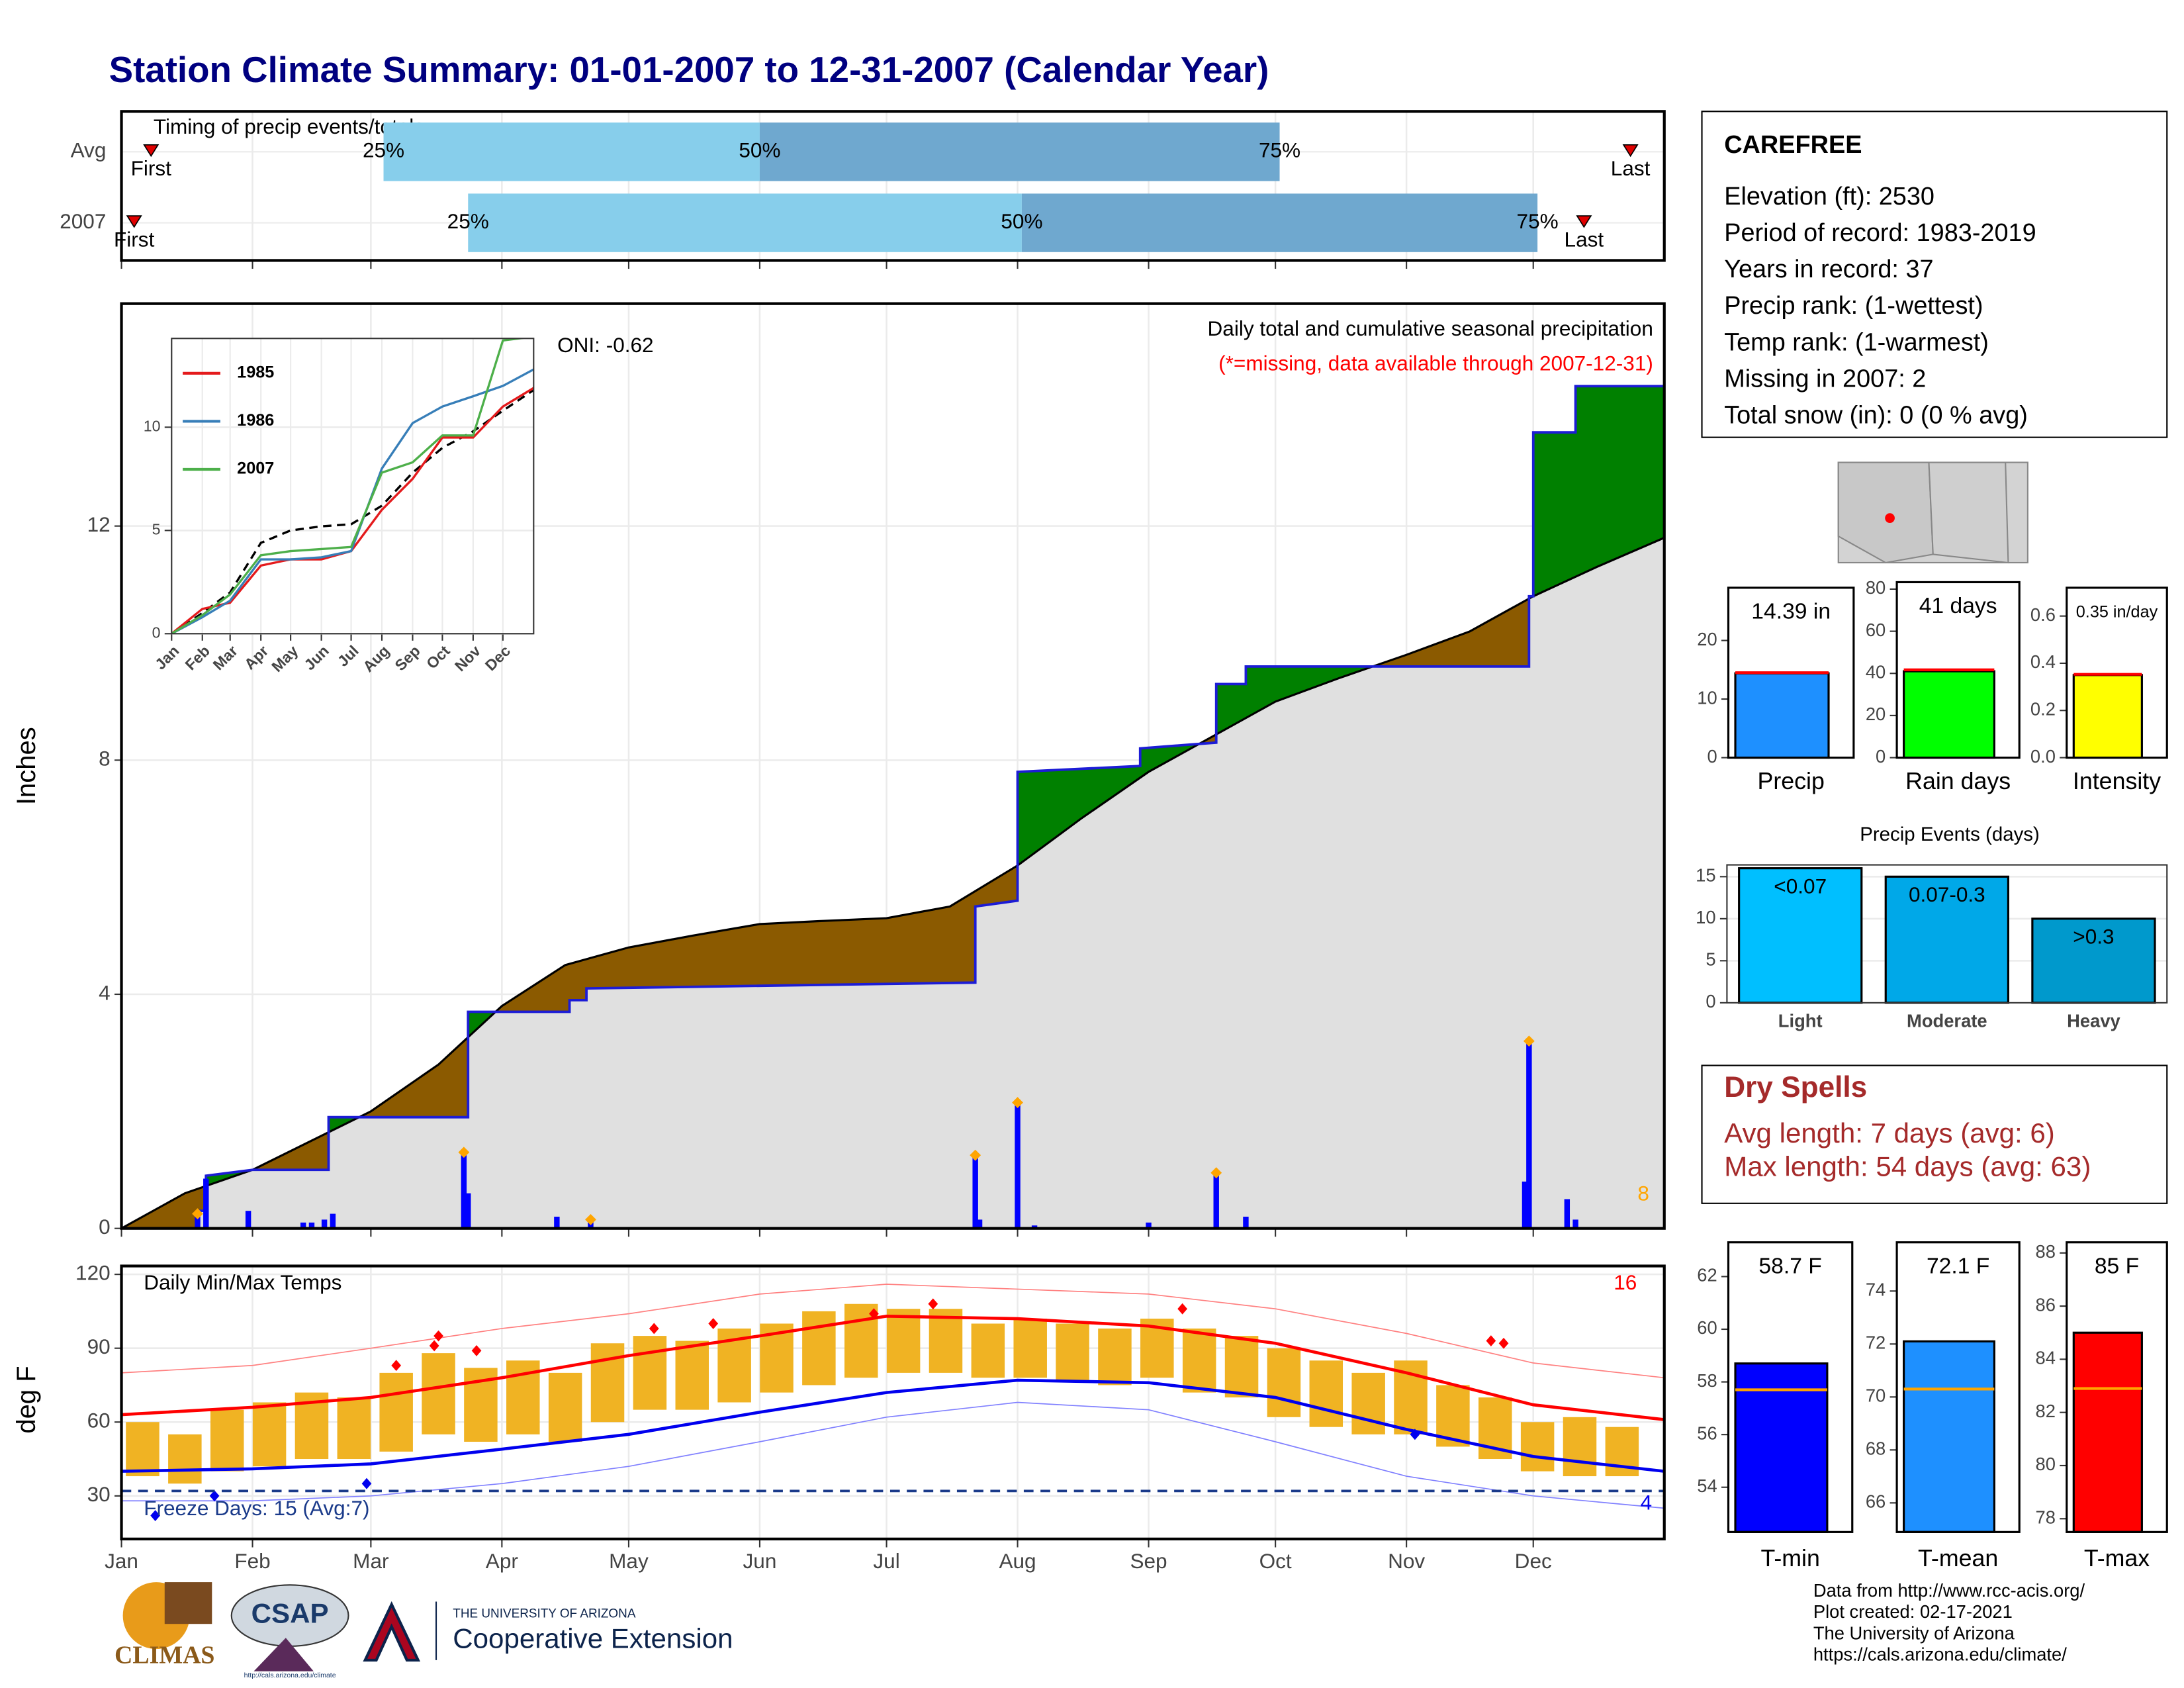 Image resolution: width=2184 pixels, height=1688 pixels. What do you see at coordinates (1947, 934) in the screenshot?
I see `events-frame` at bounding box center [1947, 934].